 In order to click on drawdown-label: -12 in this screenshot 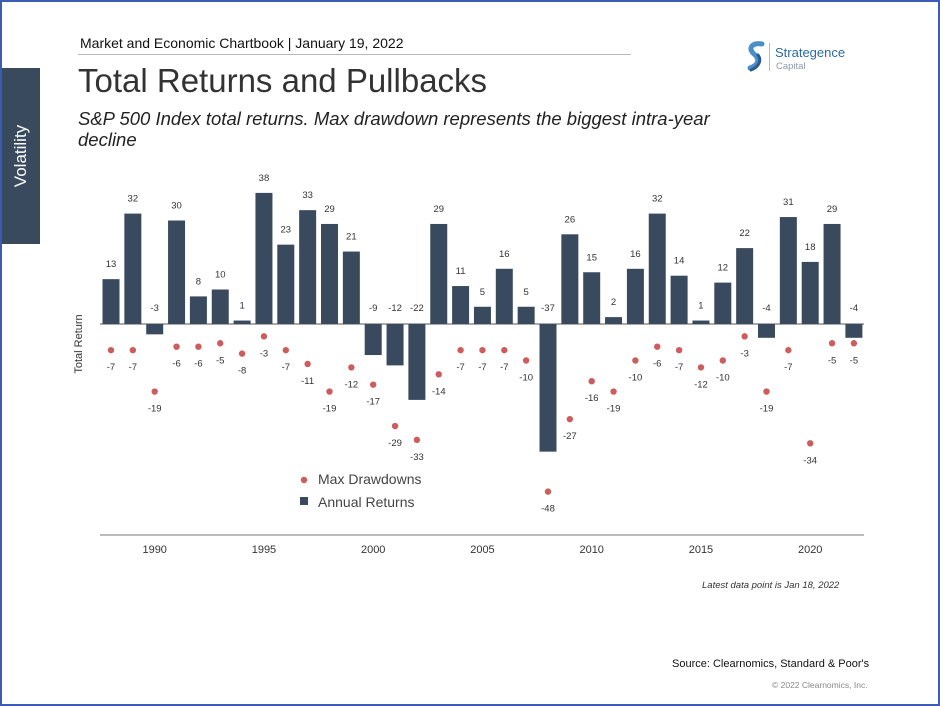, I will do `click(351, 384)`.